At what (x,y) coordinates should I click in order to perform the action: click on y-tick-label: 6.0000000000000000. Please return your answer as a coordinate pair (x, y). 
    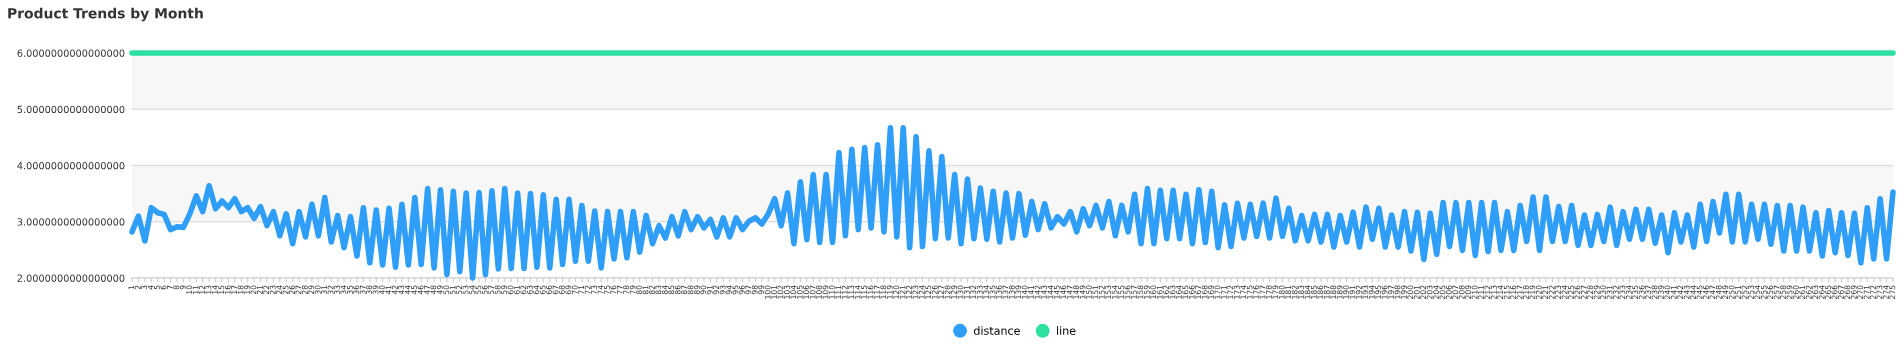
    Looking at the image, I should click on (71, 53).